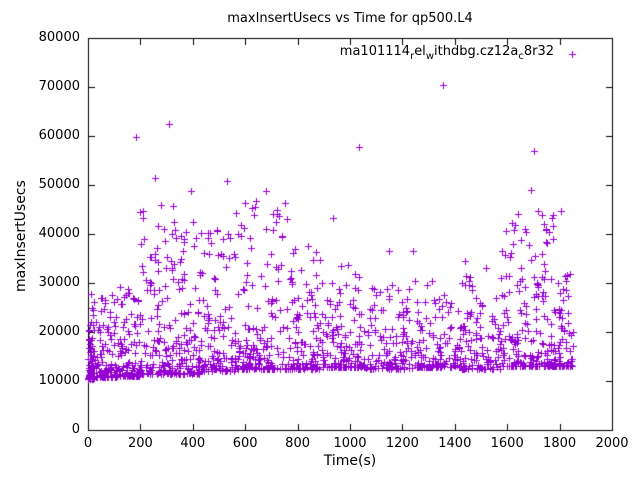 Image resolution: width=640 pixels, height=480 pixels. What do you see at coordinates (412, 56) in the screenshot?
I see `legend-subscript-segment: r` at bounding box center [412, 56].